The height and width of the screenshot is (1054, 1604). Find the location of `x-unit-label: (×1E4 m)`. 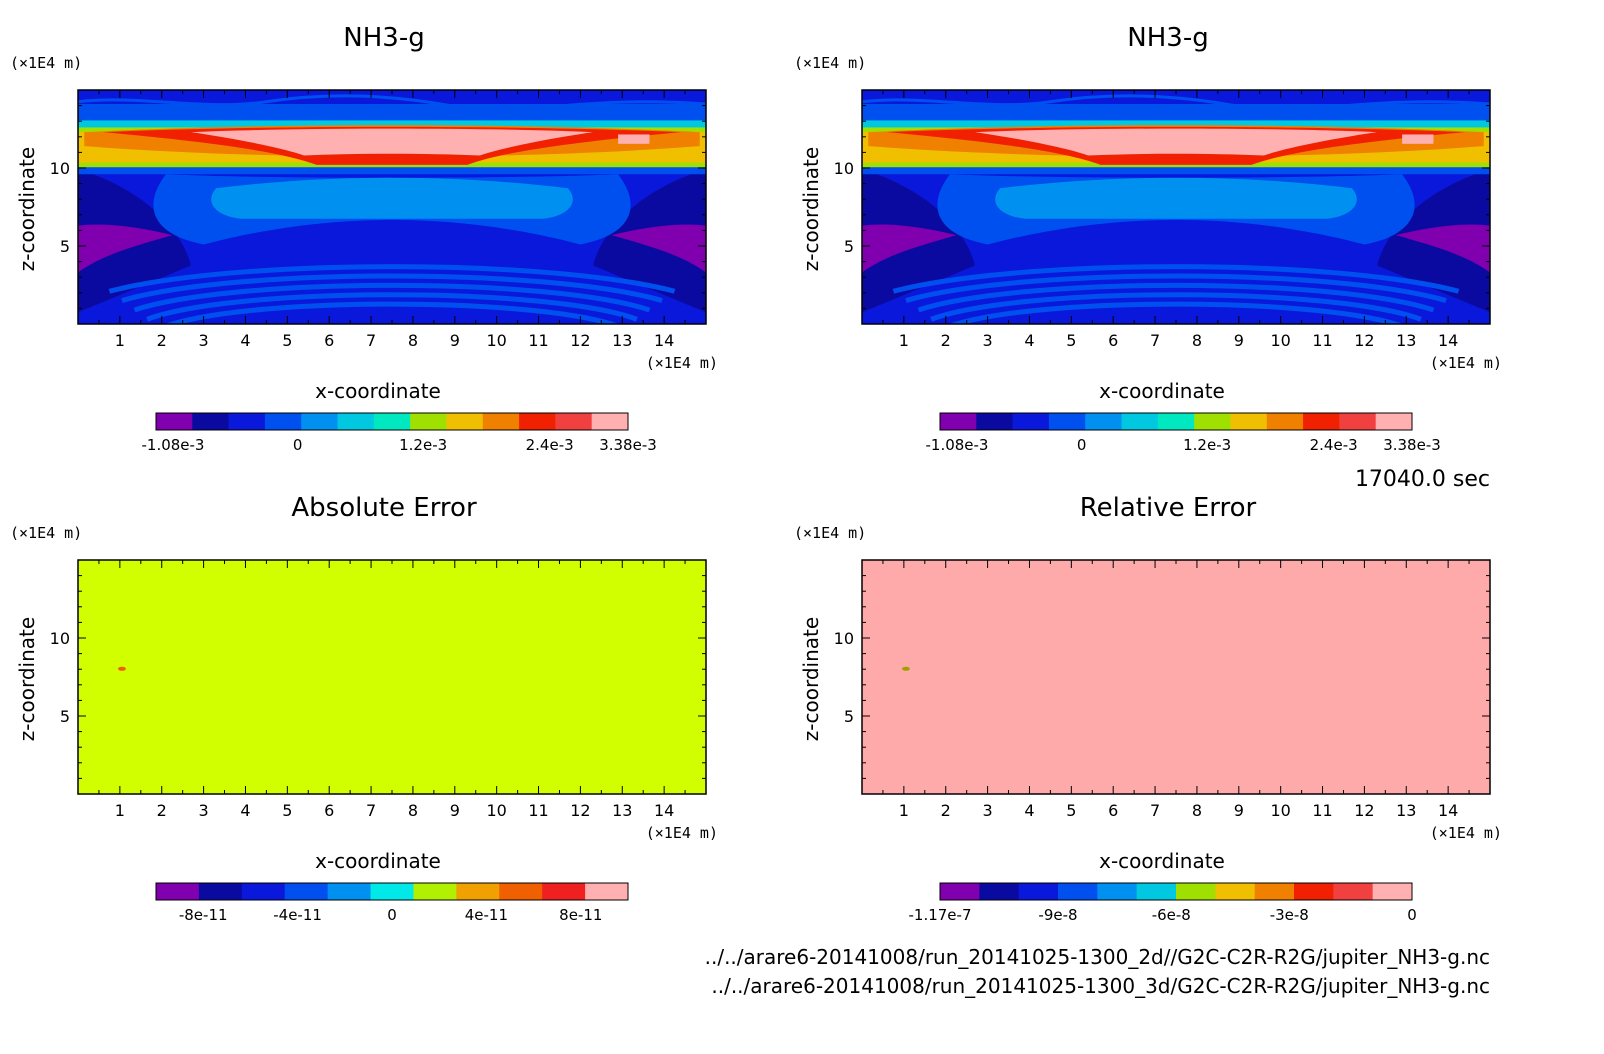

x-unit-label: (×1E4 m) is located at coordinates (682, 363).